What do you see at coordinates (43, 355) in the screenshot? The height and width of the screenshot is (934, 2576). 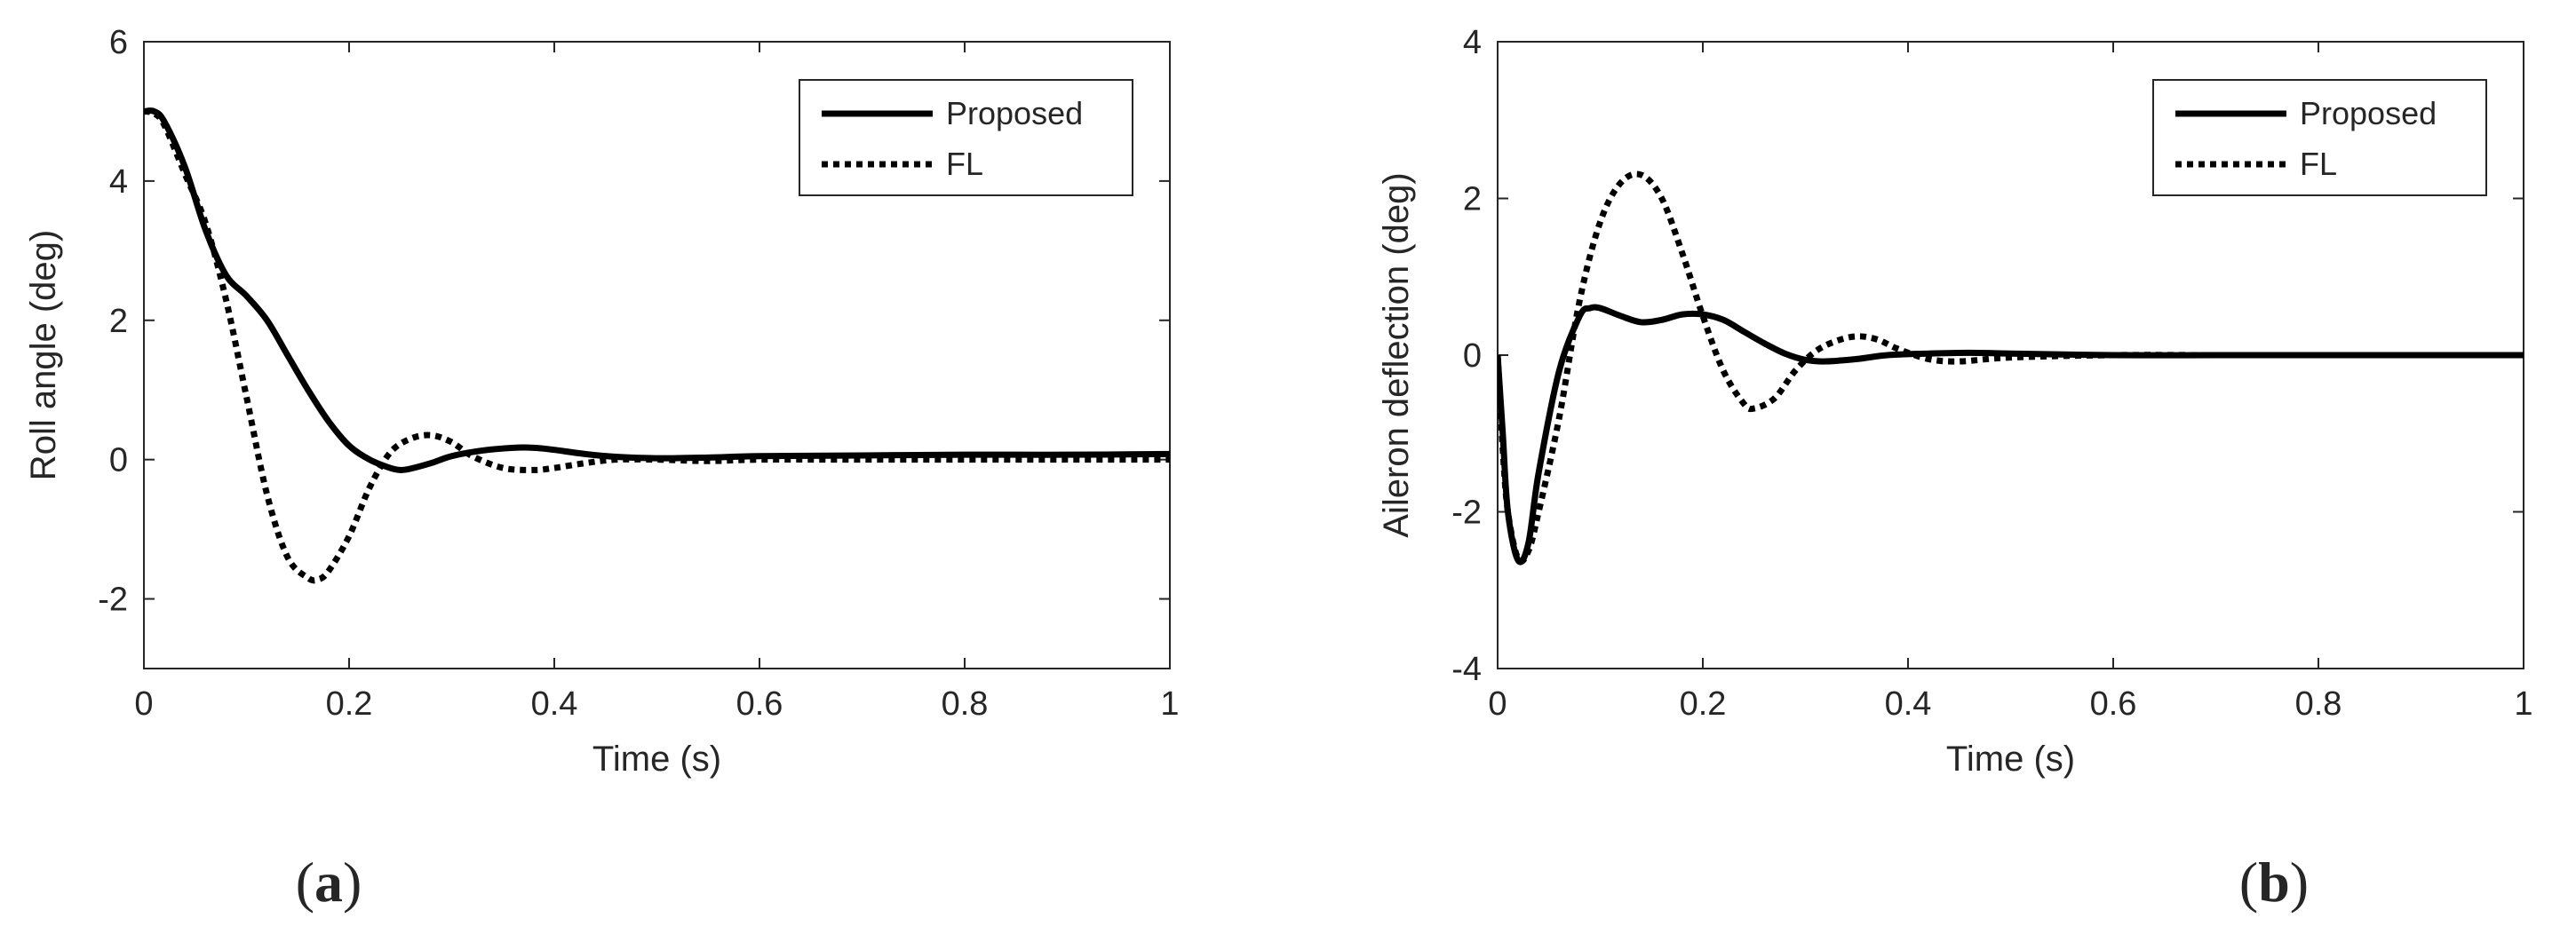 I see `y-axis-title: Roll angle (deg)` at bounding box center [43, 355].